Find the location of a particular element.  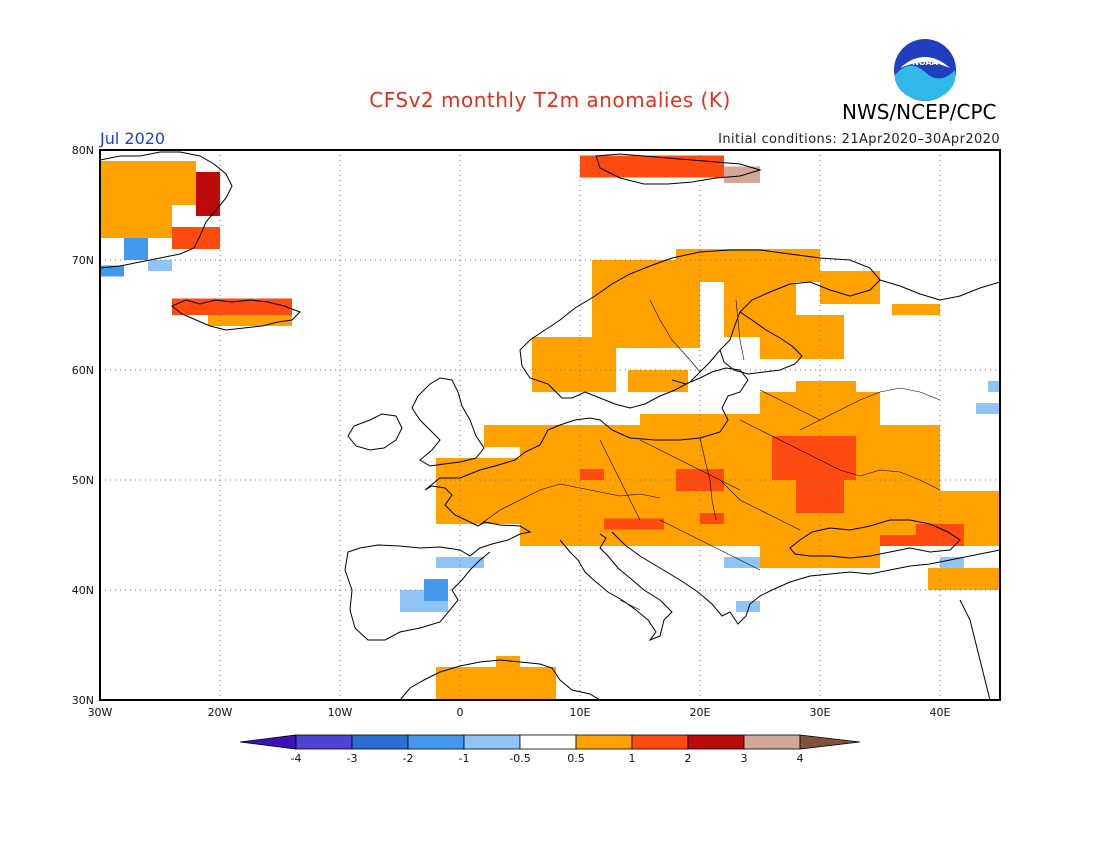

coastline-eastern-med is located at coordinates (975, 649).